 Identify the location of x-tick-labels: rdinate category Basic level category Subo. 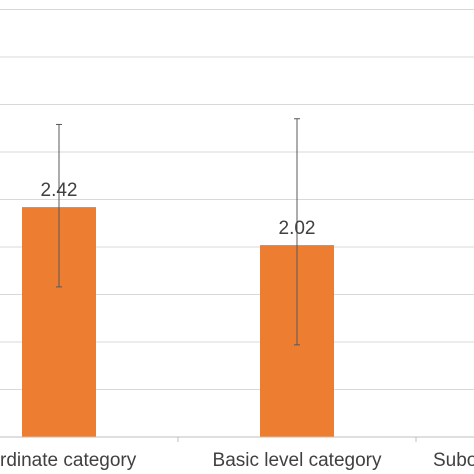
(237, 460).